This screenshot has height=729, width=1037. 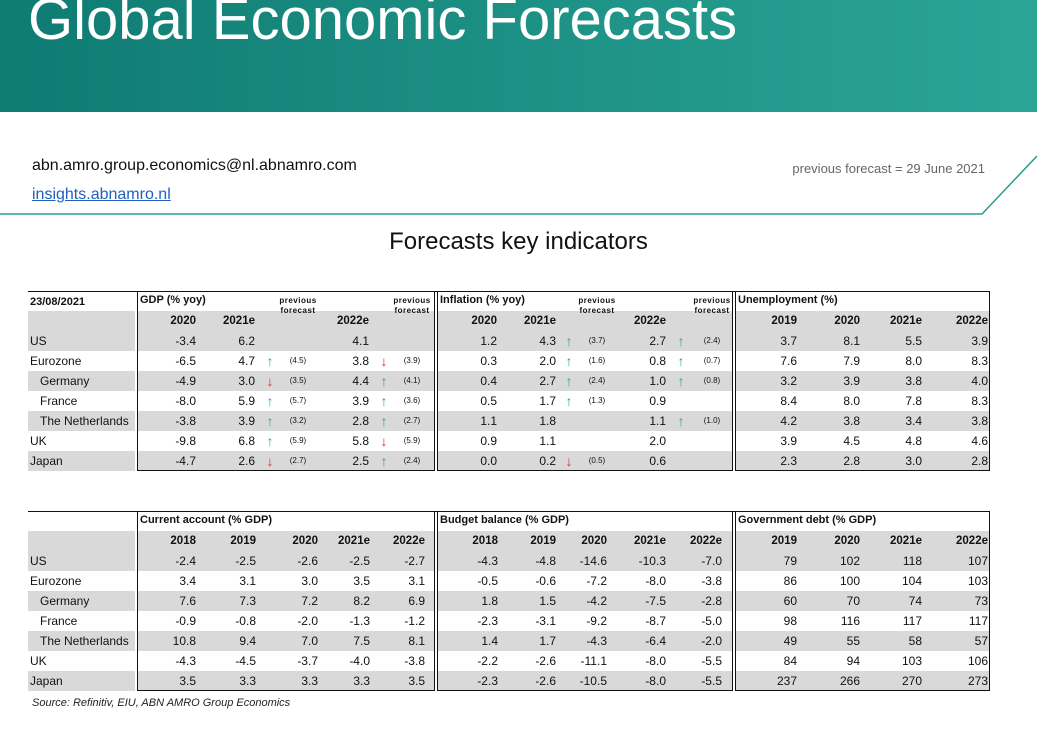 What do you see at coordinates (187, 581) in the screenshot?
I see `cell-value: 3.4` at bounding box center [187, 581].